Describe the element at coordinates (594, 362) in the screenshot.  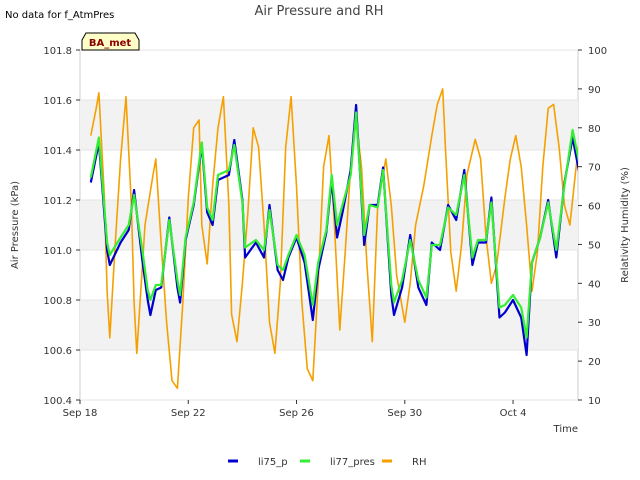
I see `right-tick-label: 20` at that location.